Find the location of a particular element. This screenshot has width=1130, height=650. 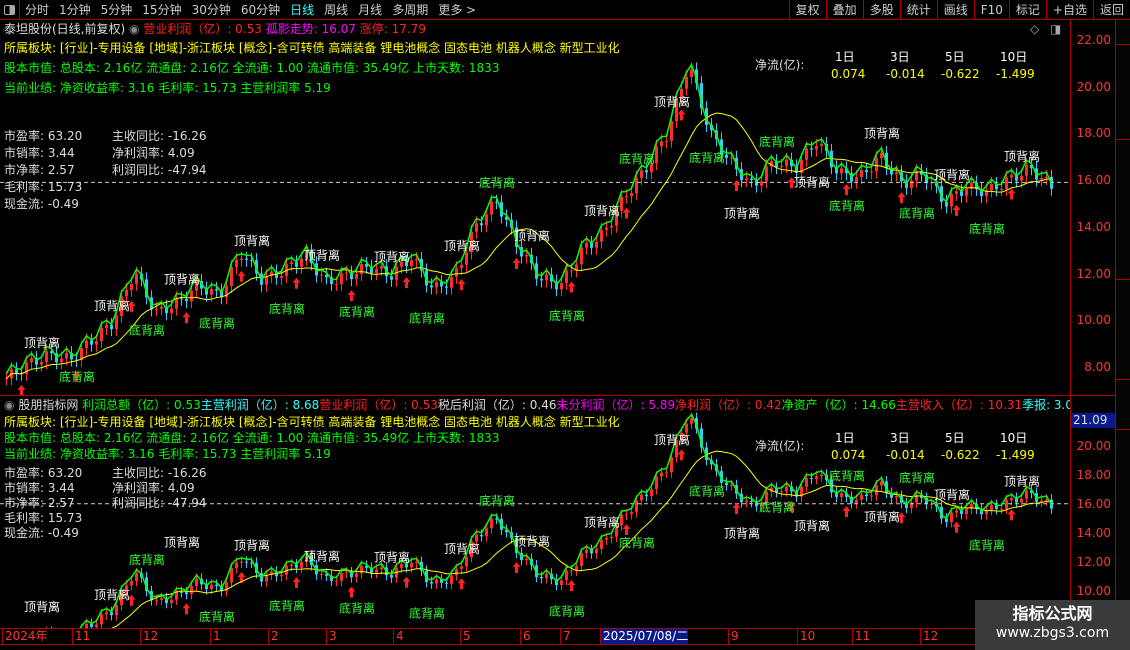

period-tab: 日线 is located at coordinates (302, 10).